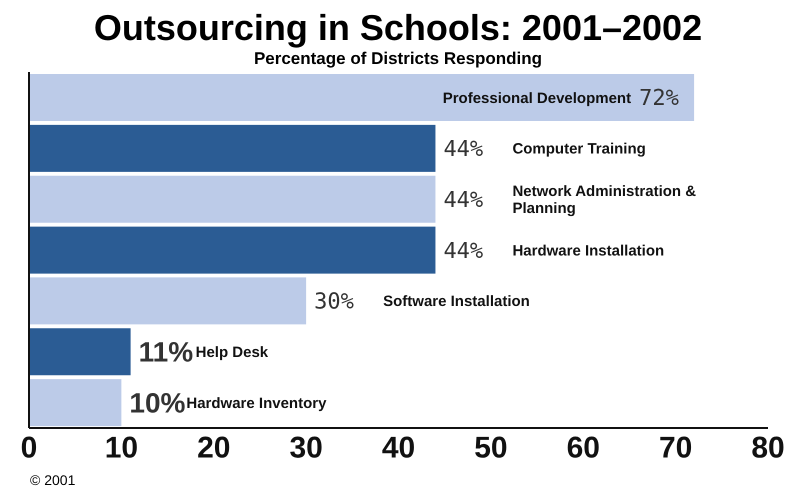 This screenshot has width=799, height=488. What do you see at coordinates (399, 447) in the screenshot?
I see `x-tick-label: 40` at bounding box center [399, 447].